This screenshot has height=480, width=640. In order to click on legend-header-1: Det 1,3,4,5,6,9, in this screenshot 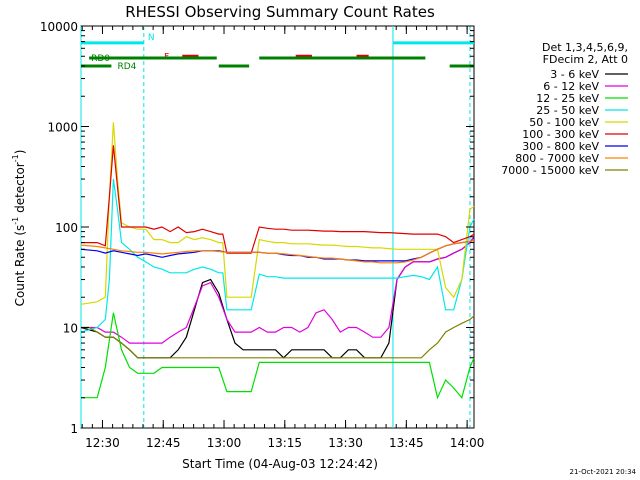, I will do `click(585, 47)`.